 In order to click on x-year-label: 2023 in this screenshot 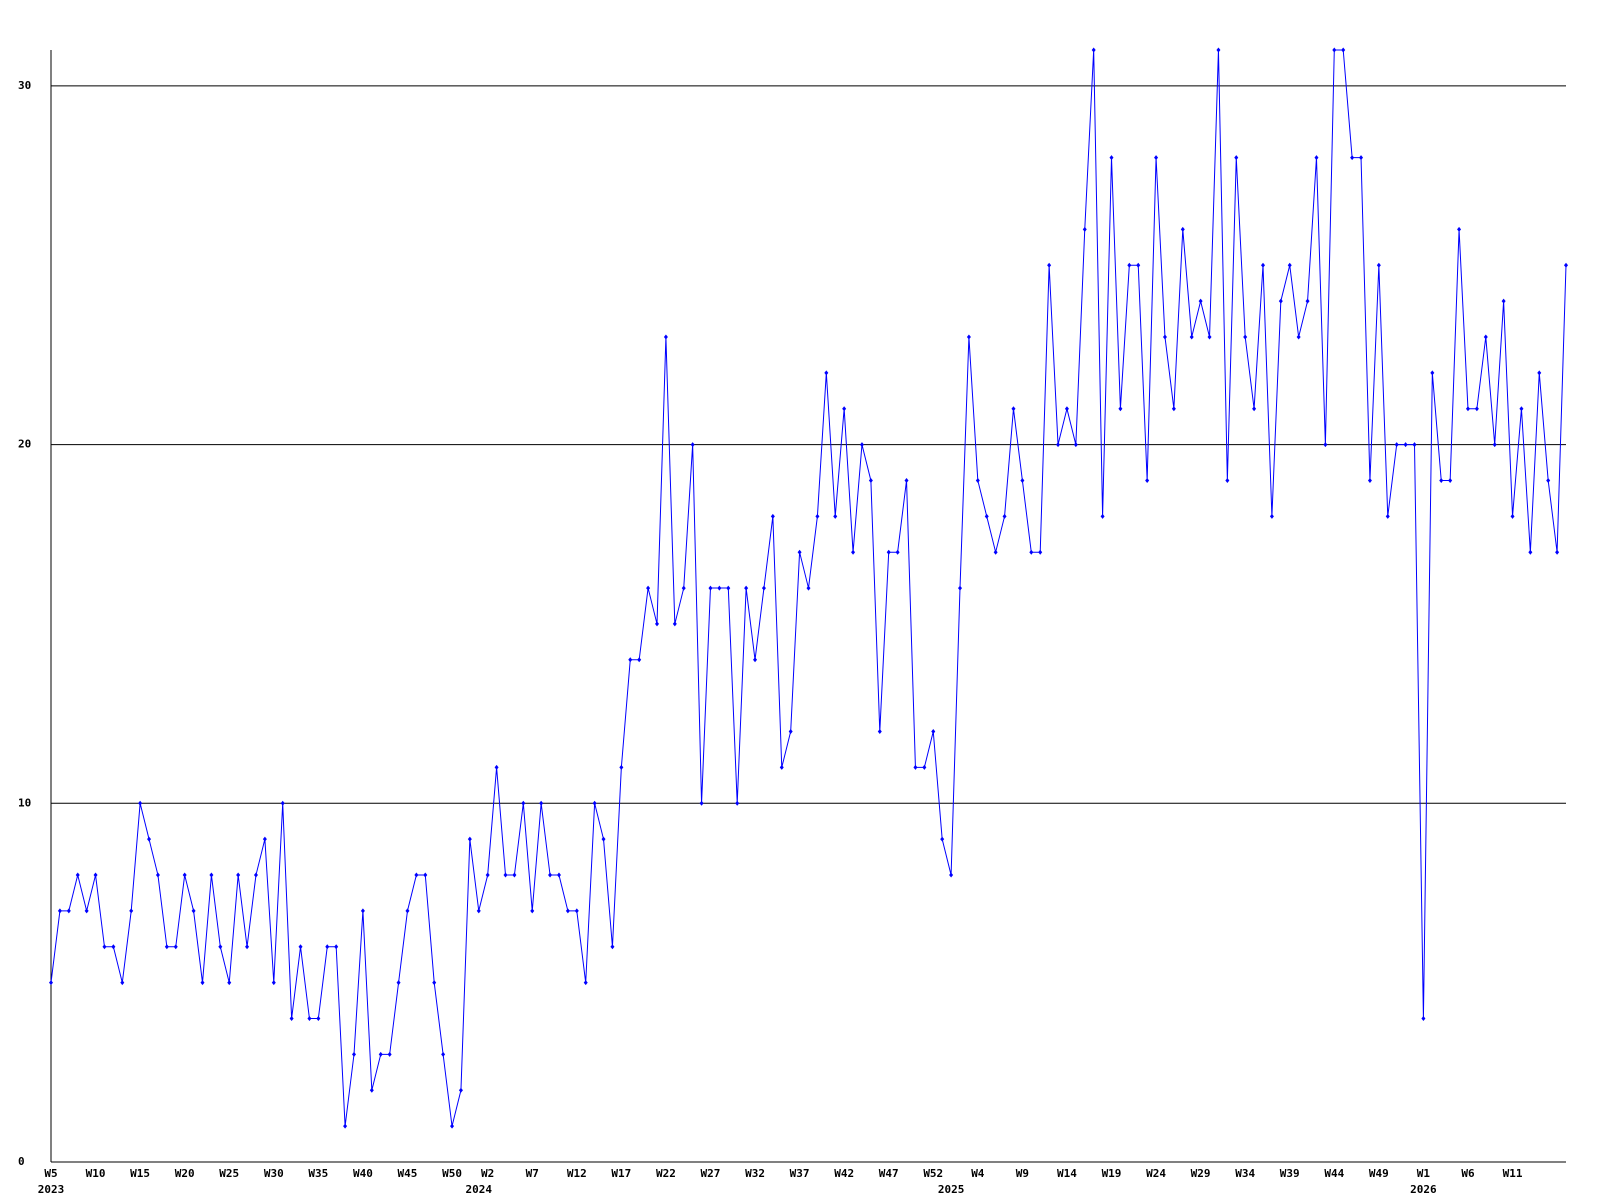, I will do `click(51, 1189)`.